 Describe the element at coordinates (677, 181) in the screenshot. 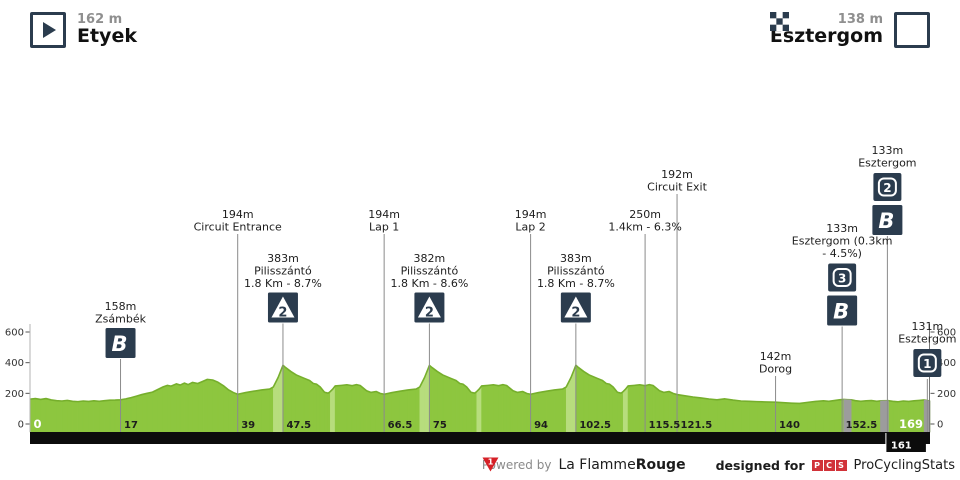

I see `waypoint-121.5: 192m Circuit Exit` at that location.